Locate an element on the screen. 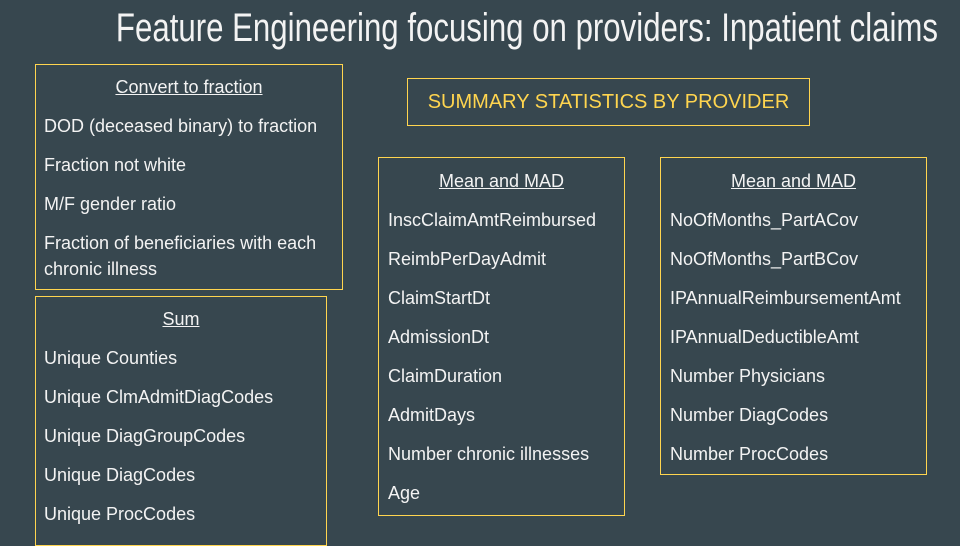 This screenshot has width=960, height=546. box-heading: Sum is located at coordinates (181, 319).